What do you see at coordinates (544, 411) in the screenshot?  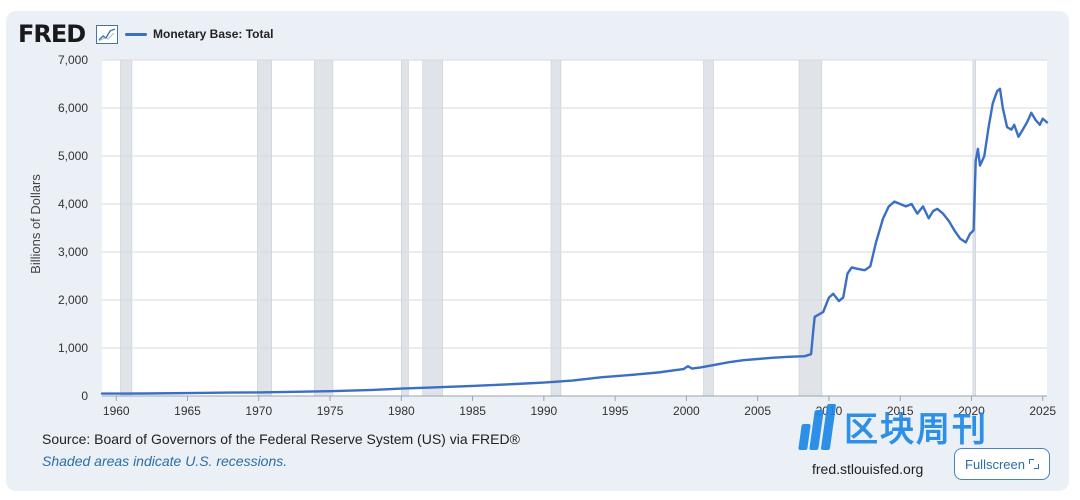 I see `x-tick-label: 1990` at bounding box center [544, 411].